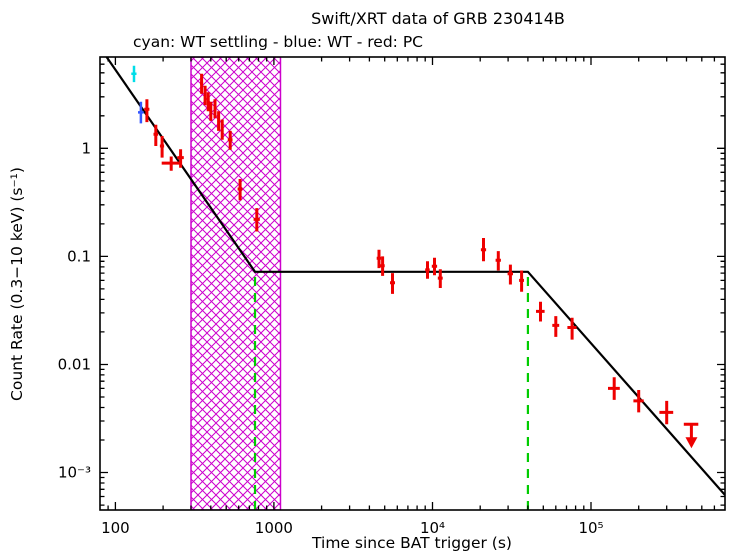  I want to click on y-tick-label: 10⁻³, so click(74, 473).